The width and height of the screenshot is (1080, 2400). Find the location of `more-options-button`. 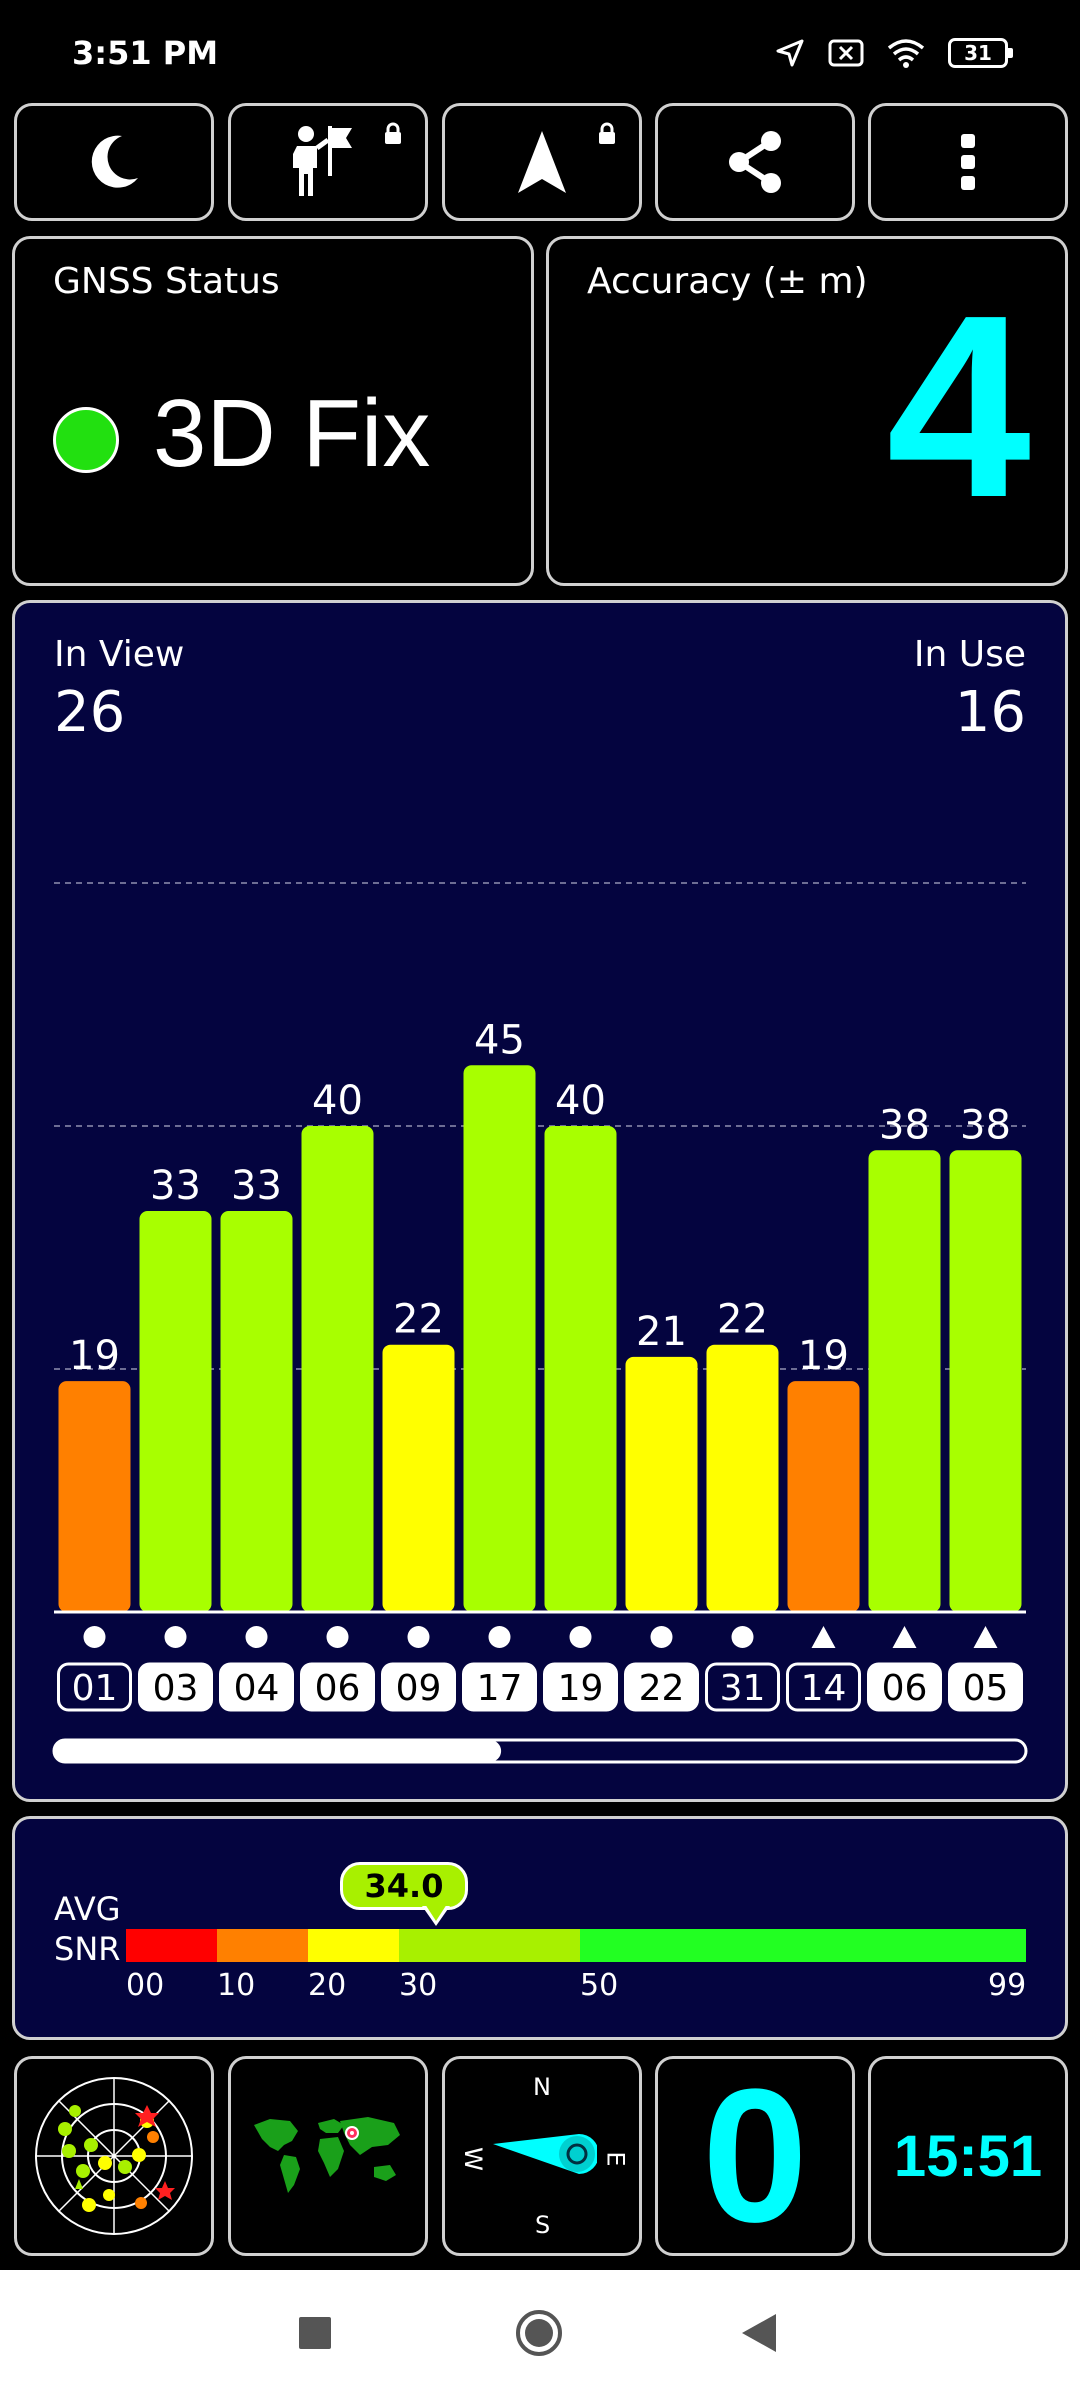

more-options-button is located at coordinates (968, 162).